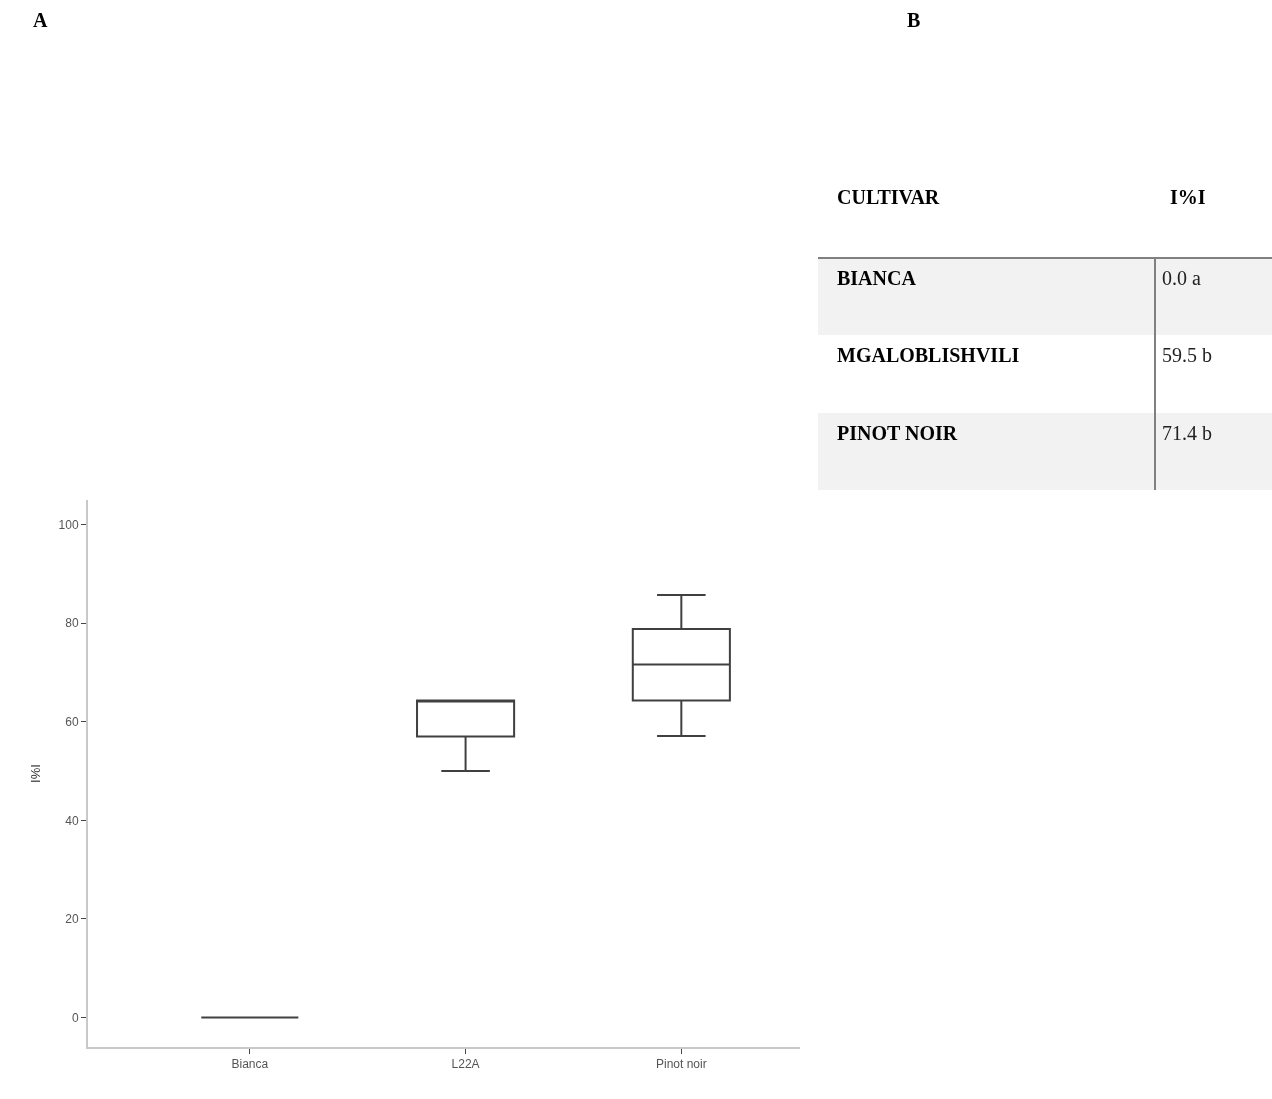  What do you see at coordinates (75, 1017) in the screenshot?
I see `y-tick-label: 0` at bounding box center [75, 1017].